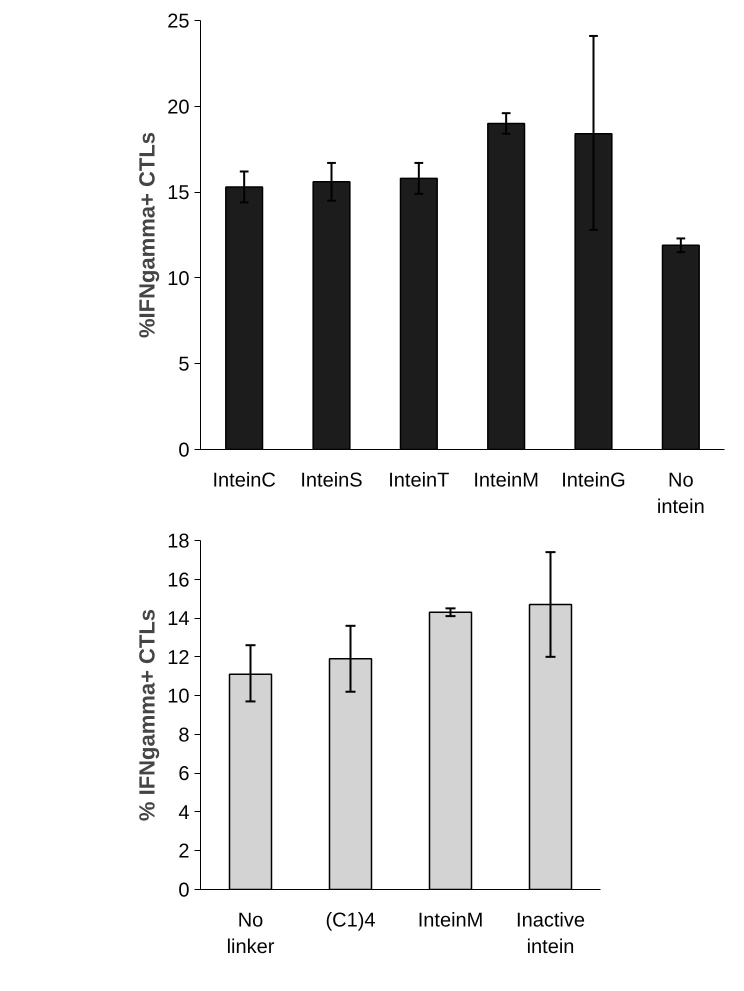 The height and width of the screenshot is (991, 744). I want to click on y-tick-label: 12, so click(178, 657).